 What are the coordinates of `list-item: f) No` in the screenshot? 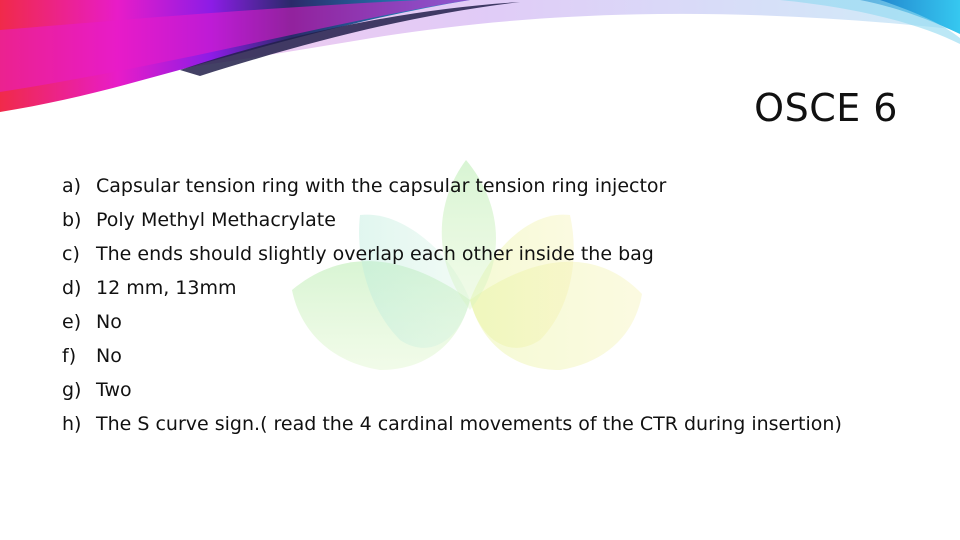 It's located at (462, 356).